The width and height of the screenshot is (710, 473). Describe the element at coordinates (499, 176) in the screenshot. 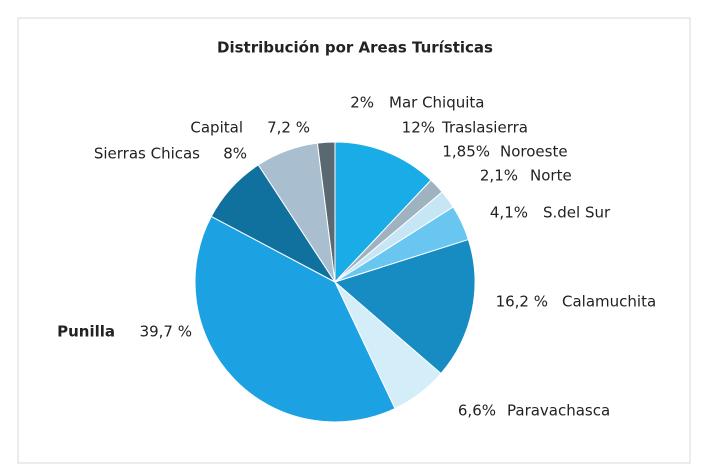

I see `value-label: 2,1%` at that location.